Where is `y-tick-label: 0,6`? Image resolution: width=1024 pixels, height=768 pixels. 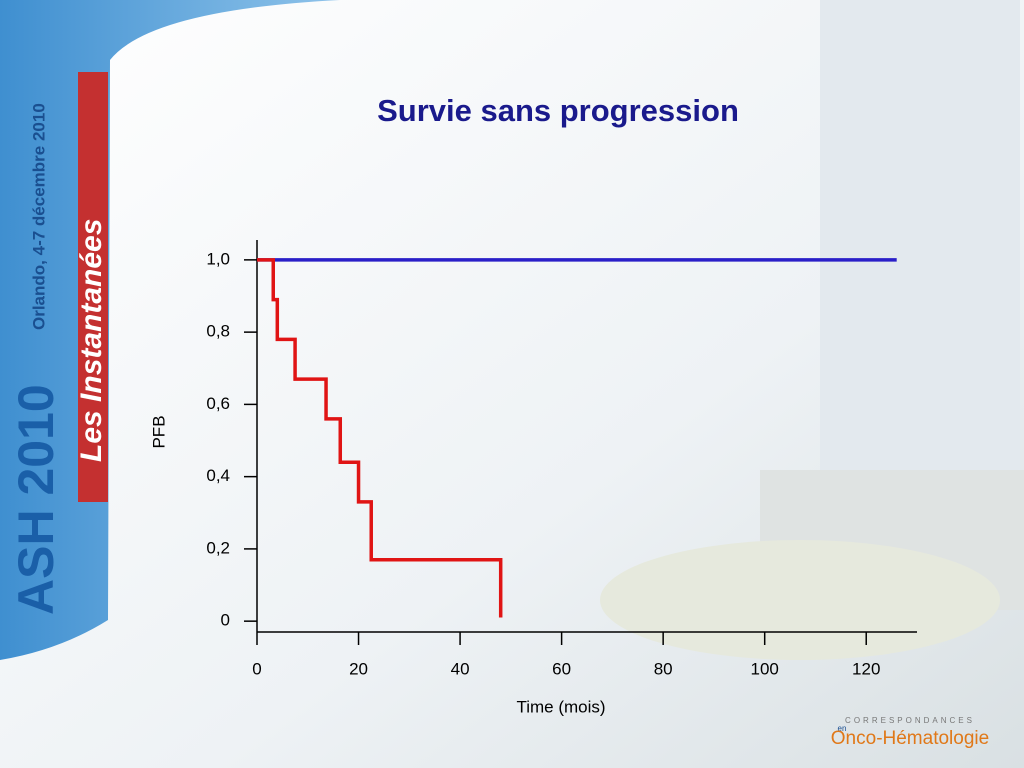
y-tick-label: 0,6 is located at coordinates (218, 403).